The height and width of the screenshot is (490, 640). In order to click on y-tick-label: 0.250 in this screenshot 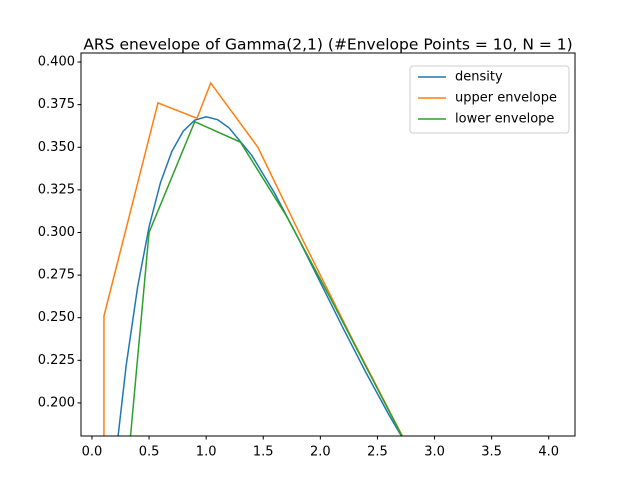, I will do `click(56, 317)`.